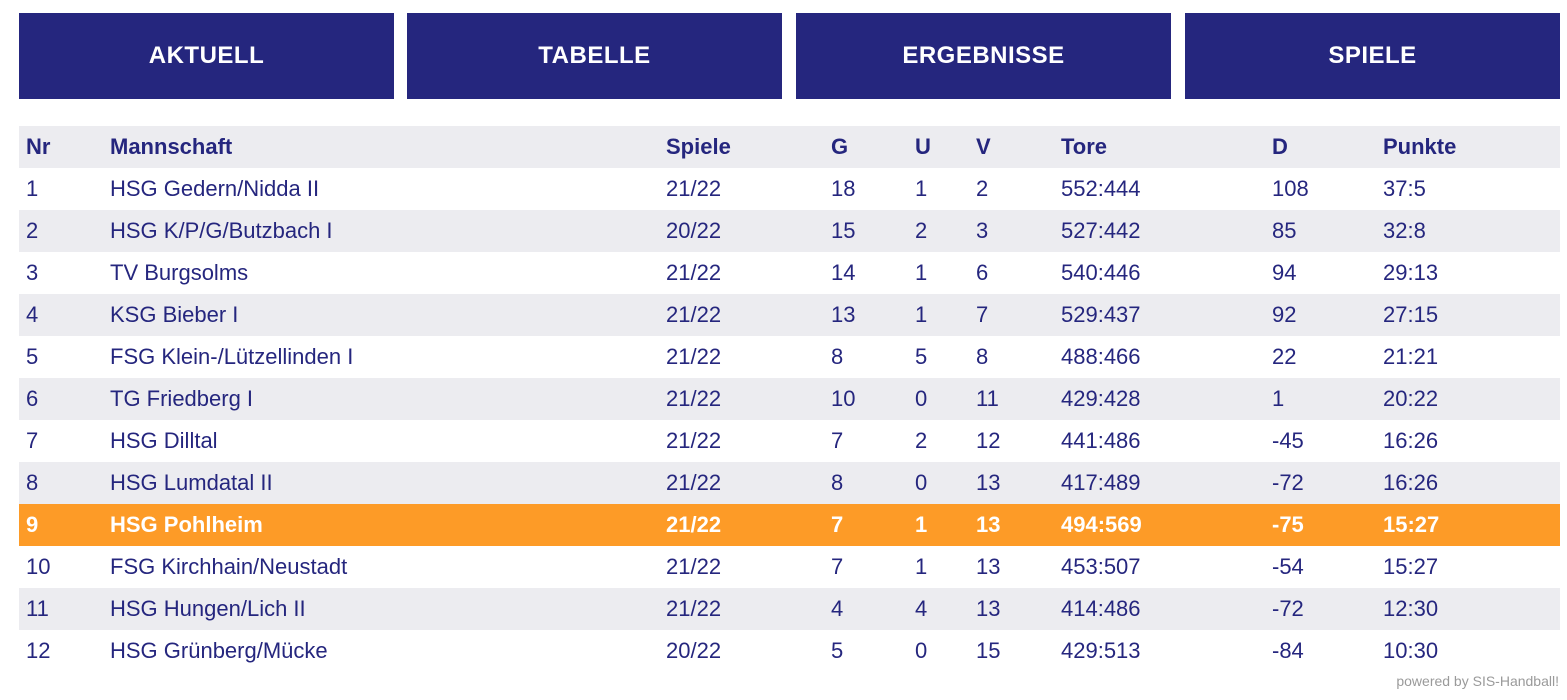 The width and height of the screenshot is (1567, 700). What do you see at coordinates (1411, 314) in the screenshot?
I see `cell-punkte: 27:15` at bounding box center [1411, 314].